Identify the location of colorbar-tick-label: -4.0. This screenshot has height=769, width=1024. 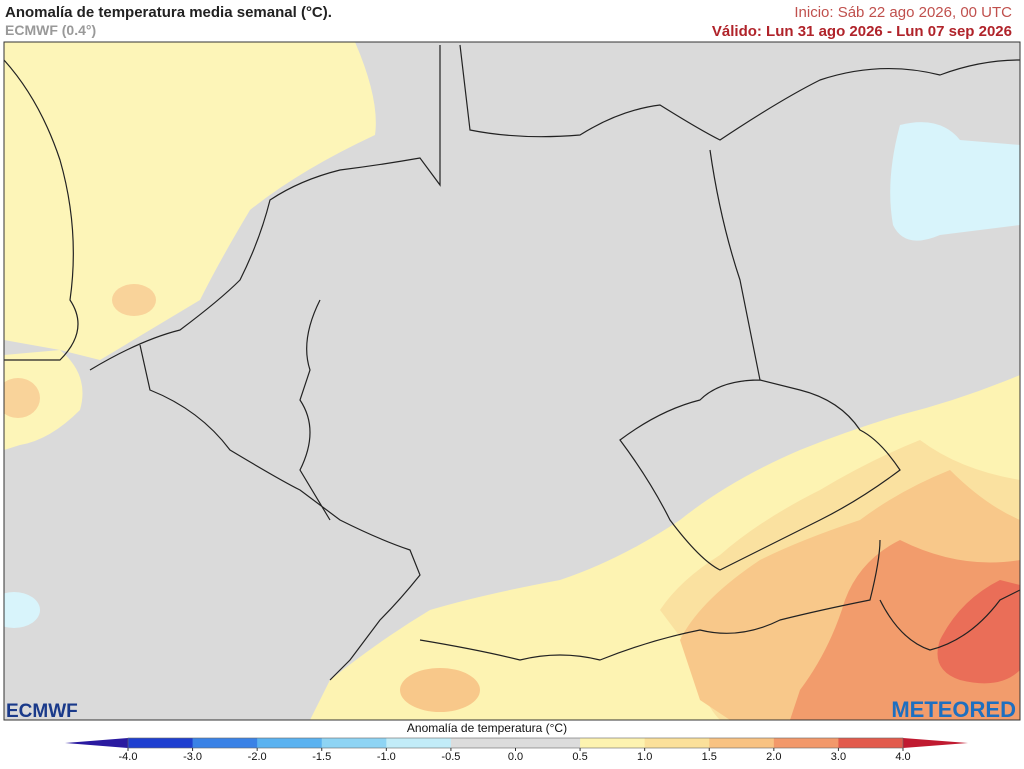
(128, 757).